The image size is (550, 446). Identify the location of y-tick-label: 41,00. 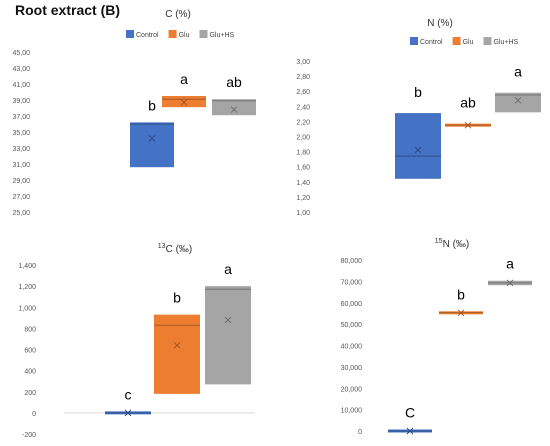
(21, 85).